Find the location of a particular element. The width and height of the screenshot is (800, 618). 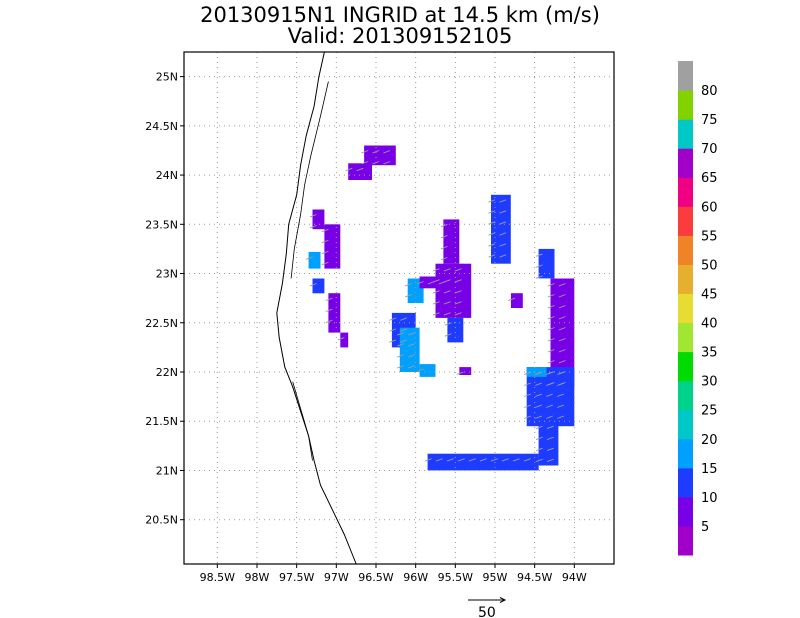

x-tick-label: 95.5W is located at coordinates (455, 577).